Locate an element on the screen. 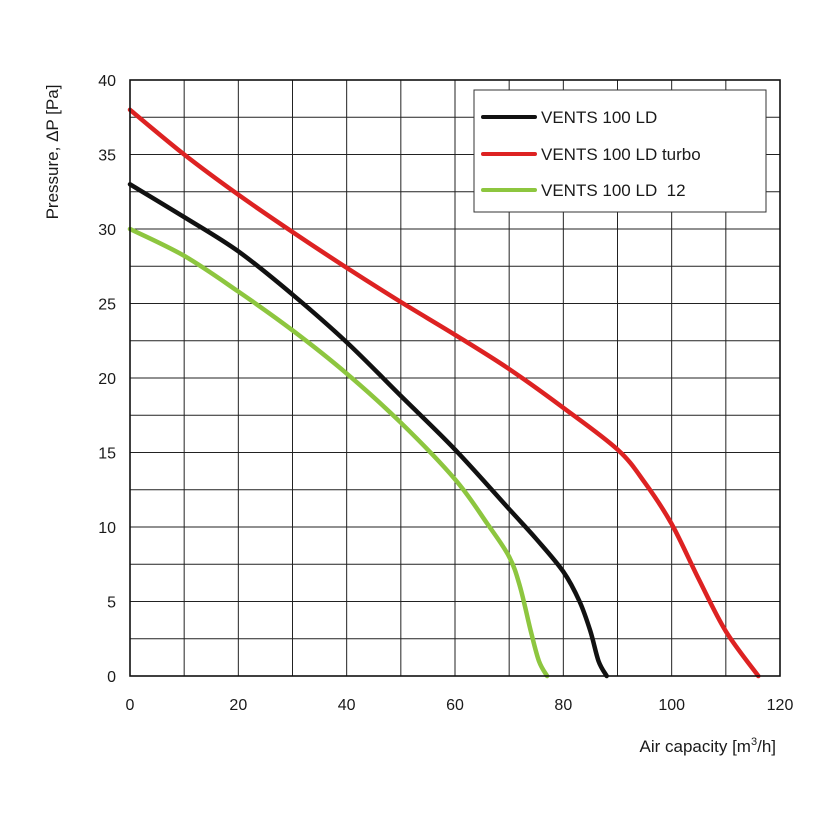 The height and width of the screenshot is (830, 830). y-axis-label: Pressure, ΔP [Pa] is located at coordinates (52, 152).